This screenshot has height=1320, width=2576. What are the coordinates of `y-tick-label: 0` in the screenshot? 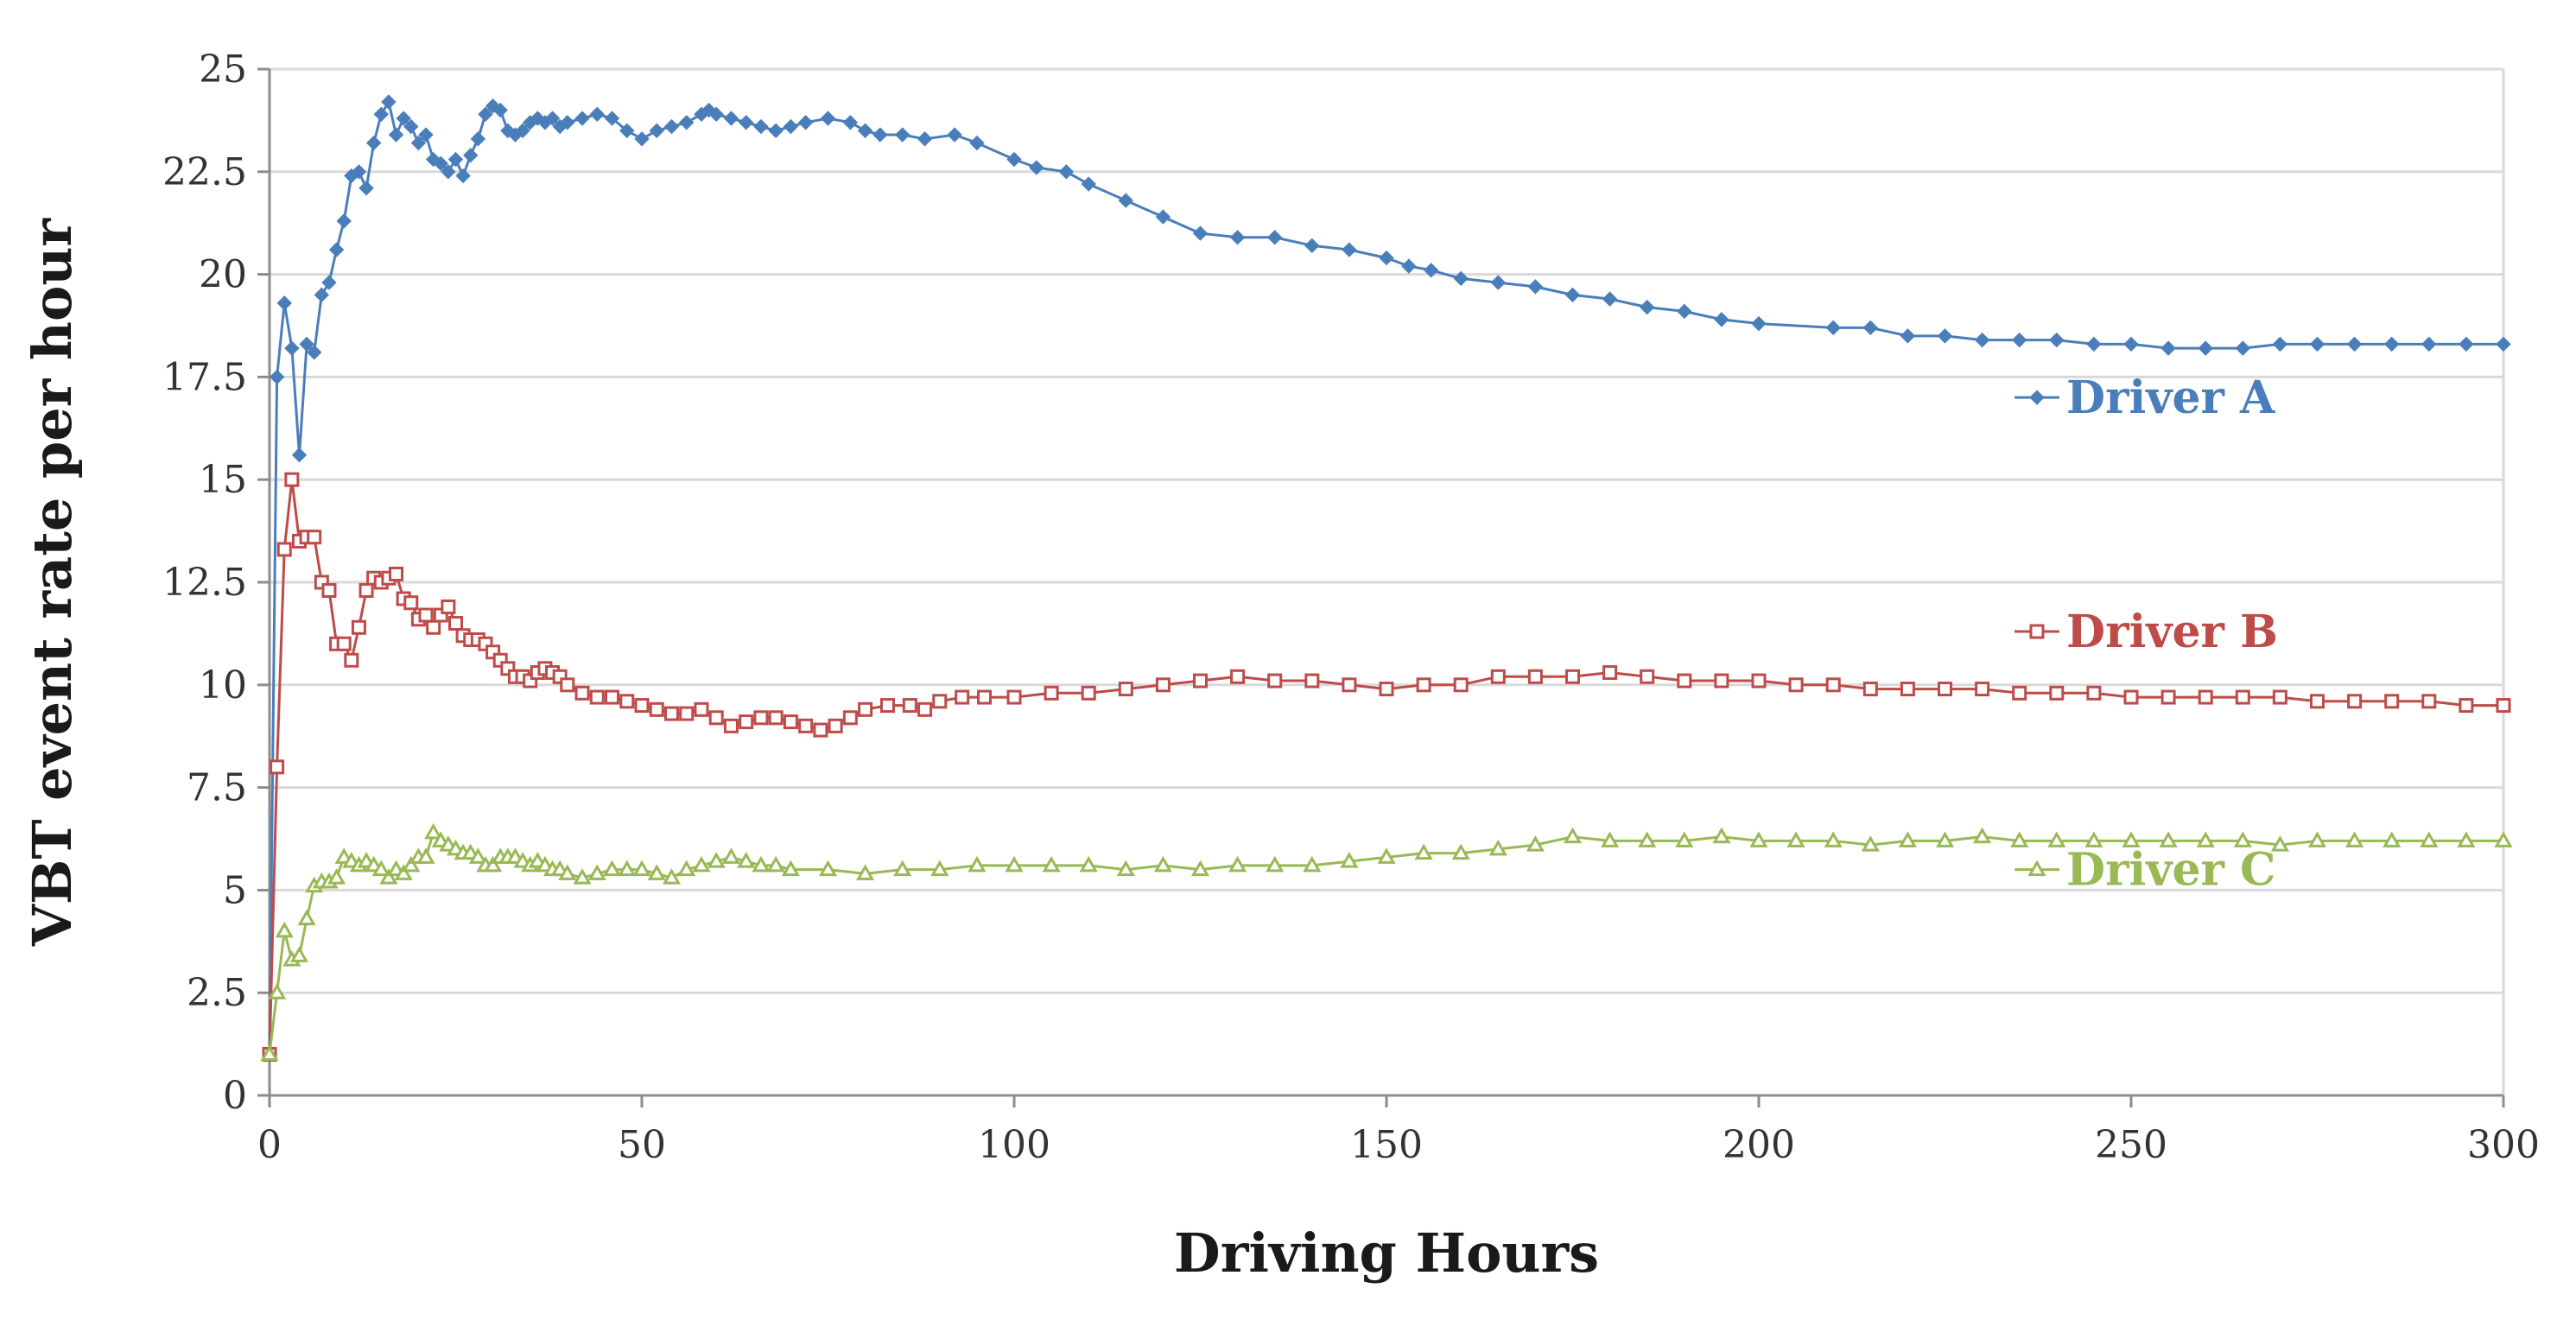 It's located at (235, 1096).